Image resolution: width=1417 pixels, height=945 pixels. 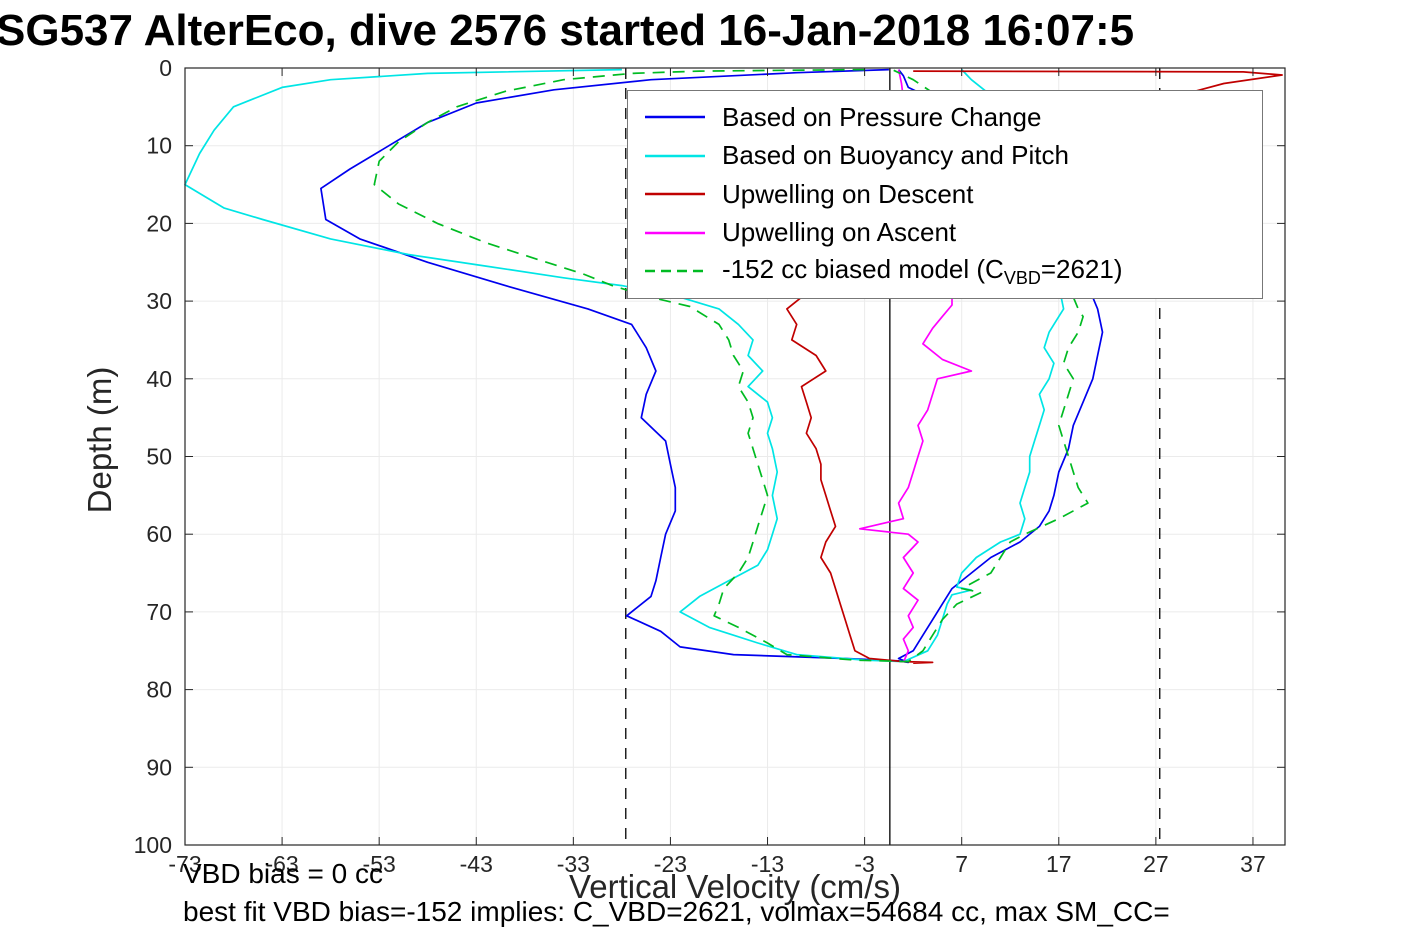 I want to click on y-tick-label: 50, so click(x=159, y=457).